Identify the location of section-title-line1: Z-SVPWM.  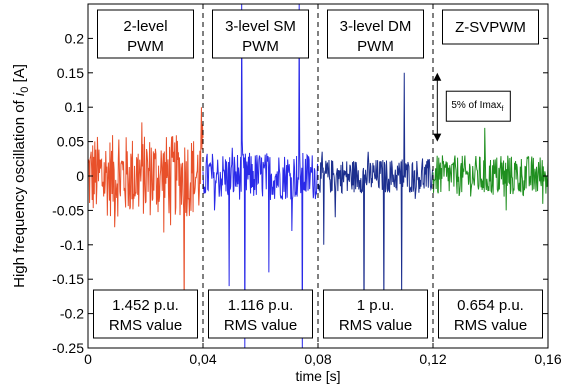
(490, 27).